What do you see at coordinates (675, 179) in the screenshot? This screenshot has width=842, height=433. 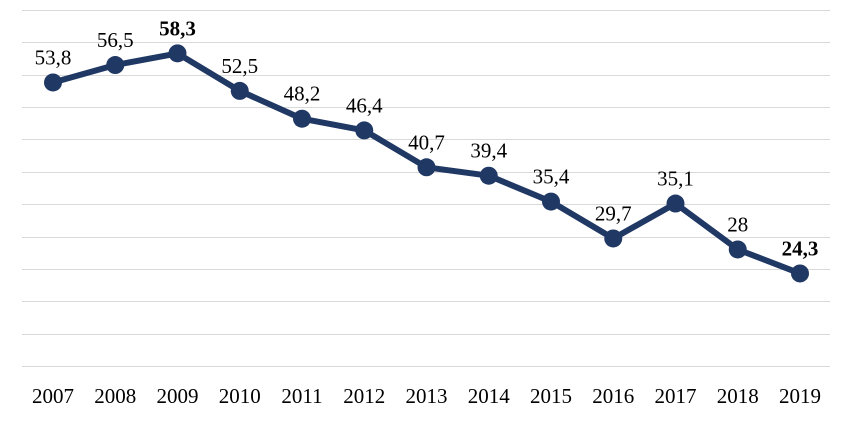 I see `data-label-2017: 35,1` at bounding box center [675, 179].